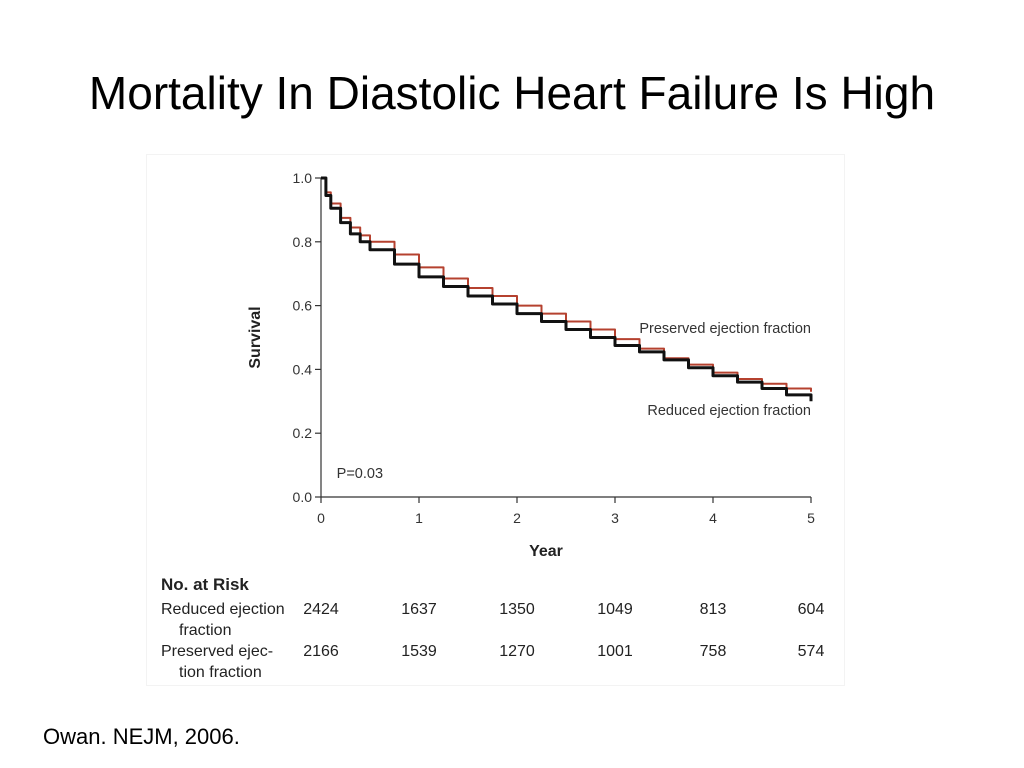 The width and height of the screenshot is (1024, 768). Describe the element at coordinates (303, 433) in the screenshot. I see `y-tick-label: 0.2` at that location.